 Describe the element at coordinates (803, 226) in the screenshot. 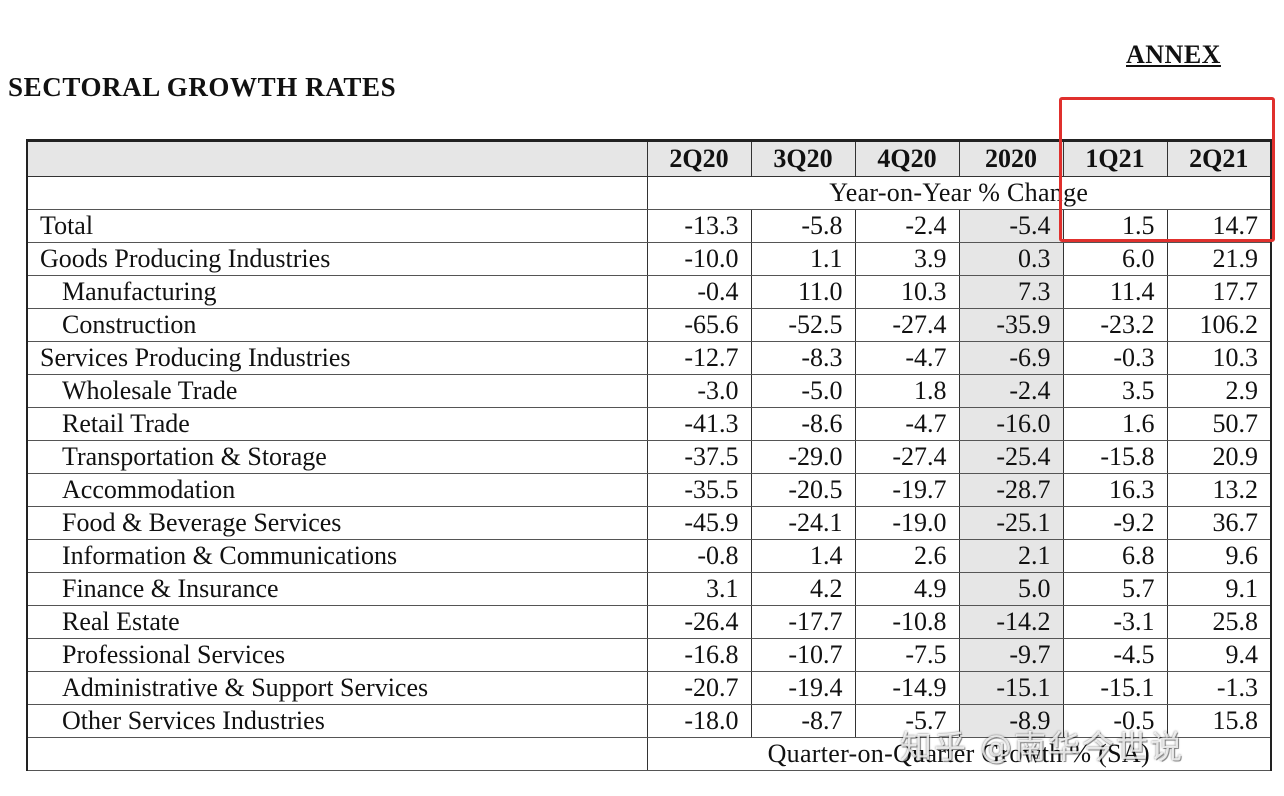

I see `value-cell: -5.8` at that location.